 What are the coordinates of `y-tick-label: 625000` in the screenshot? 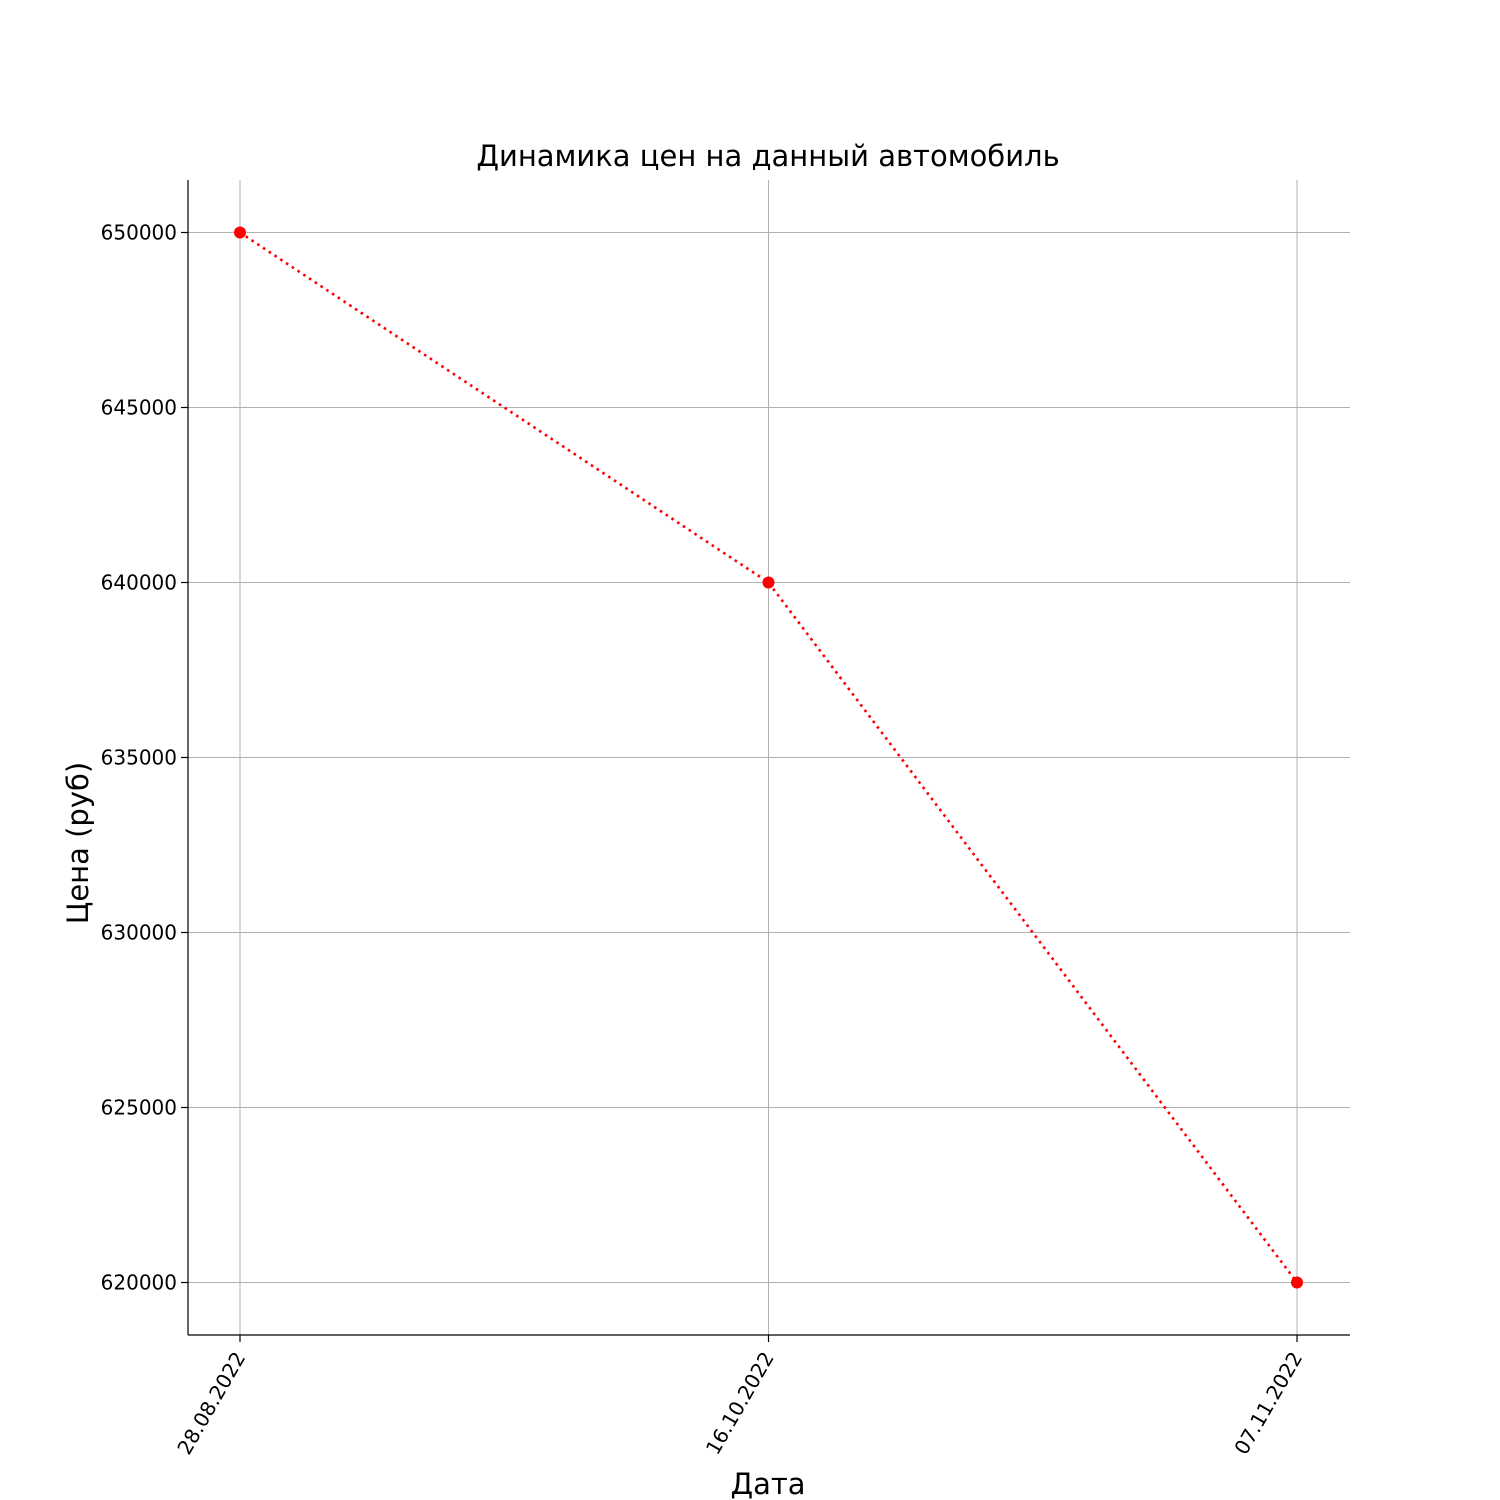 It's located at (139, 1108).